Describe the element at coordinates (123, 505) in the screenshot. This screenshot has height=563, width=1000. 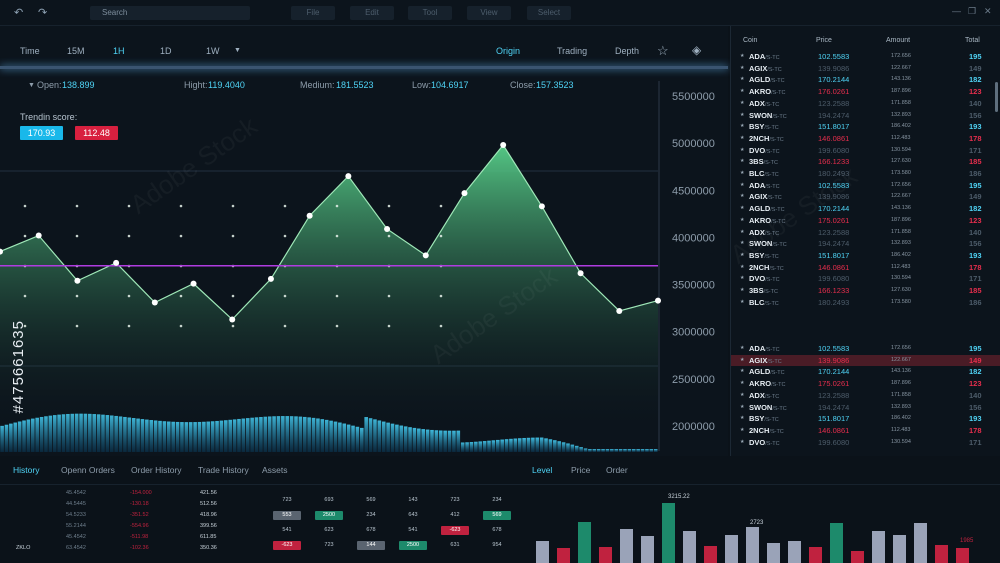
I see `history-row: 44.5445 -130.18 512.56` at that location.